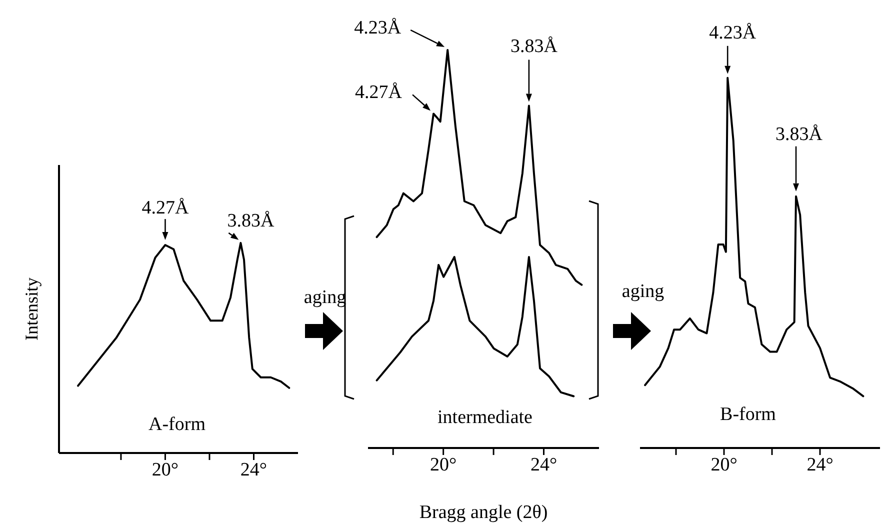 Image resolution: width=882 pixels, height=526 pixels. I want to click on text: B-form, so click(748, 415).